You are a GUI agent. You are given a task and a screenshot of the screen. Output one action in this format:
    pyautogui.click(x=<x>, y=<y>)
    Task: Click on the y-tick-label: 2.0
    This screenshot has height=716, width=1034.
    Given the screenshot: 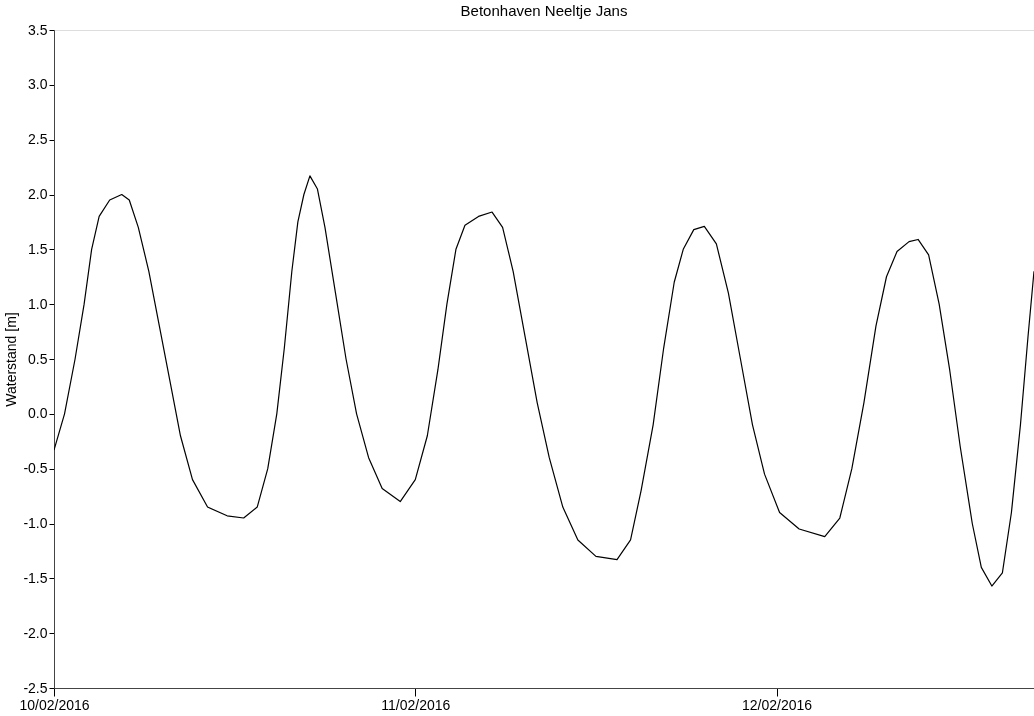 What is the action you would take?
    pyautogui.click(x=38, y=194)
    